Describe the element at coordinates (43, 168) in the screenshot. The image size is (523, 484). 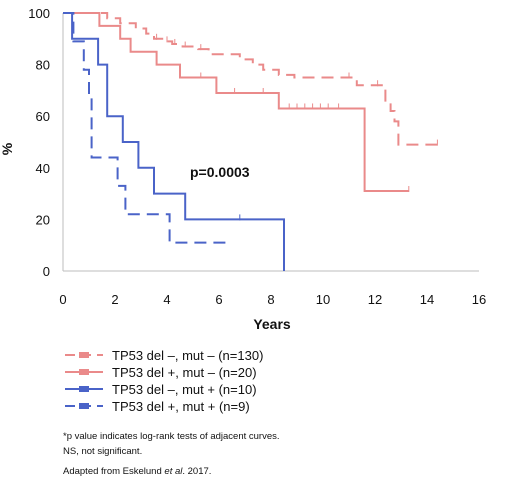
I see `y-tick-label: 40` at that location.